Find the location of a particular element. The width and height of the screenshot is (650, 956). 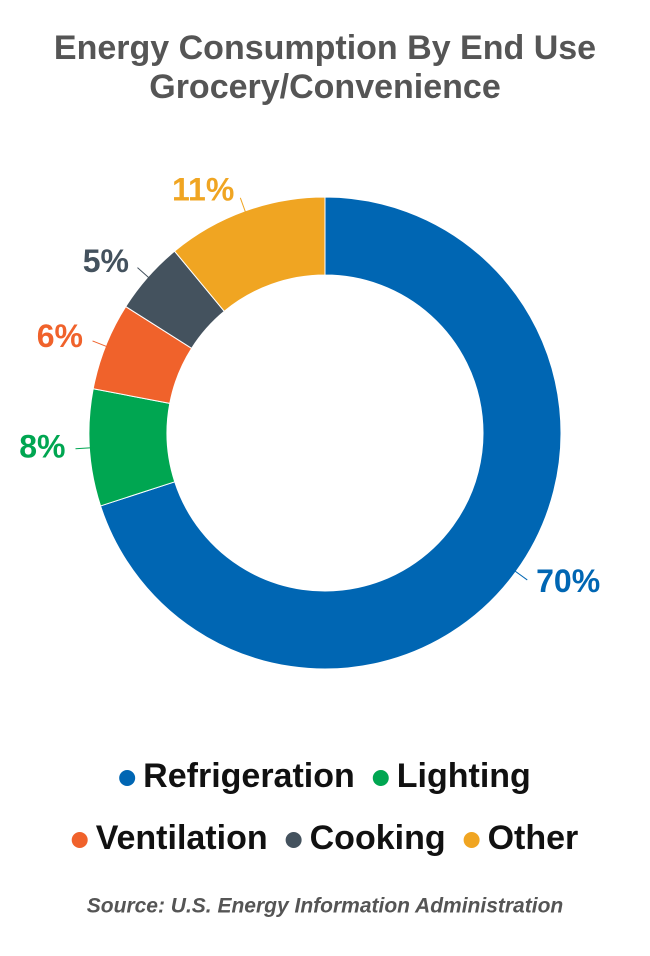

legend-label: Refrigeration is located at coordinates (249, 776).